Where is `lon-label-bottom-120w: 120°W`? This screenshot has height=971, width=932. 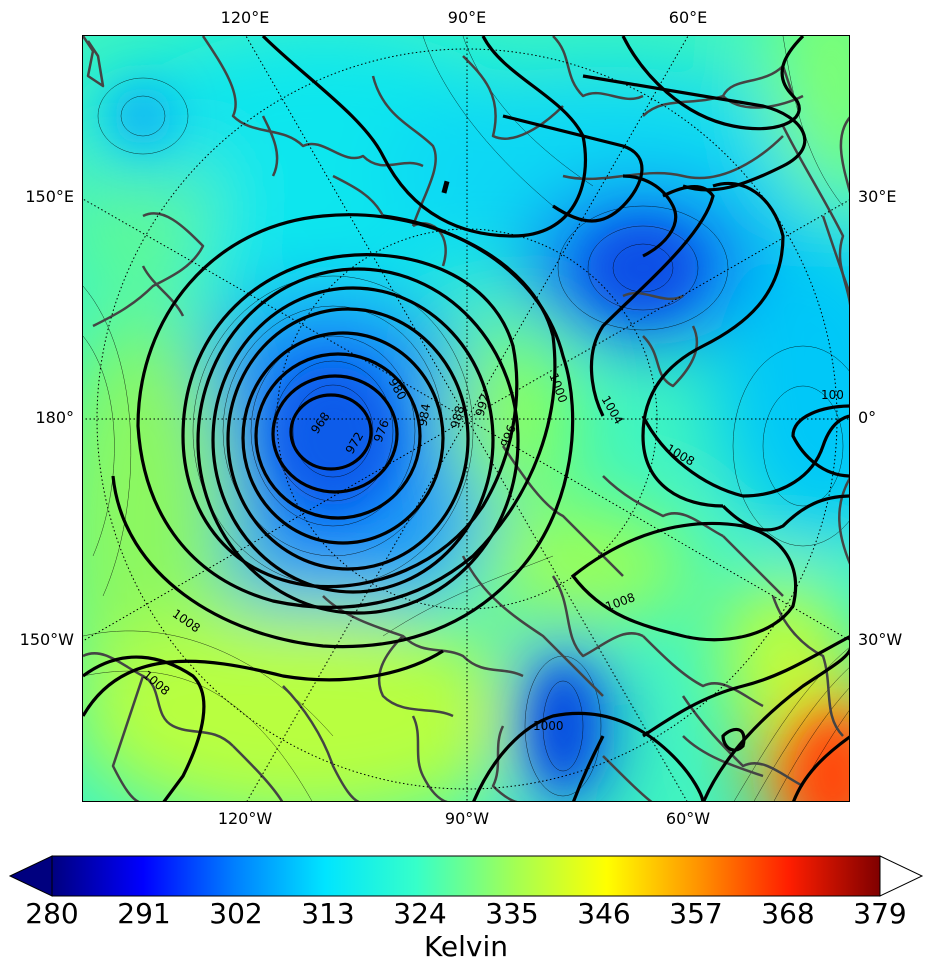
lon-label-bottom-120w: 120°W is located at coordinates (245, 818).